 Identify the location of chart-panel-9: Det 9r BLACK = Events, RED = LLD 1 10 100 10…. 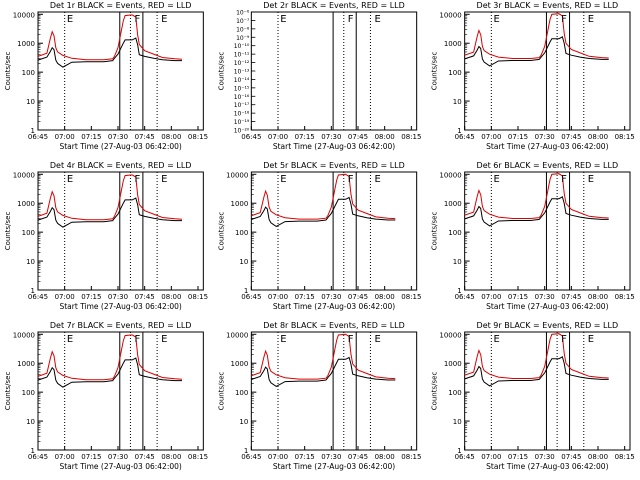
(533, 396).